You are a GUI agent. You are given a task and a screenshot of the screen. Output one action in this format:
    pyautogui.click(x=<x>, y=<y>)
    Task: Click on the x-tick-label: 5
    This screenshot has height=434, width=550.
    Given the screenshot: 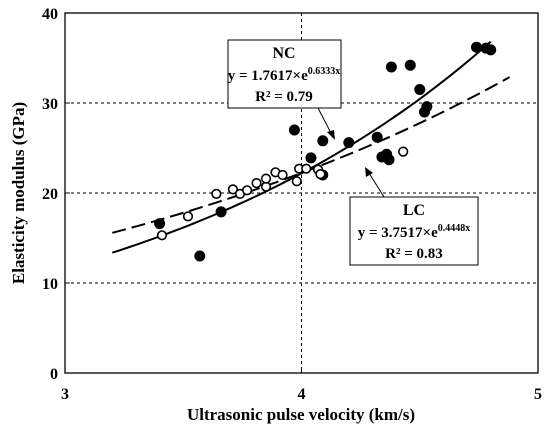 What is the action you would take?
    pyautogui.click(x=538, y=394)
    